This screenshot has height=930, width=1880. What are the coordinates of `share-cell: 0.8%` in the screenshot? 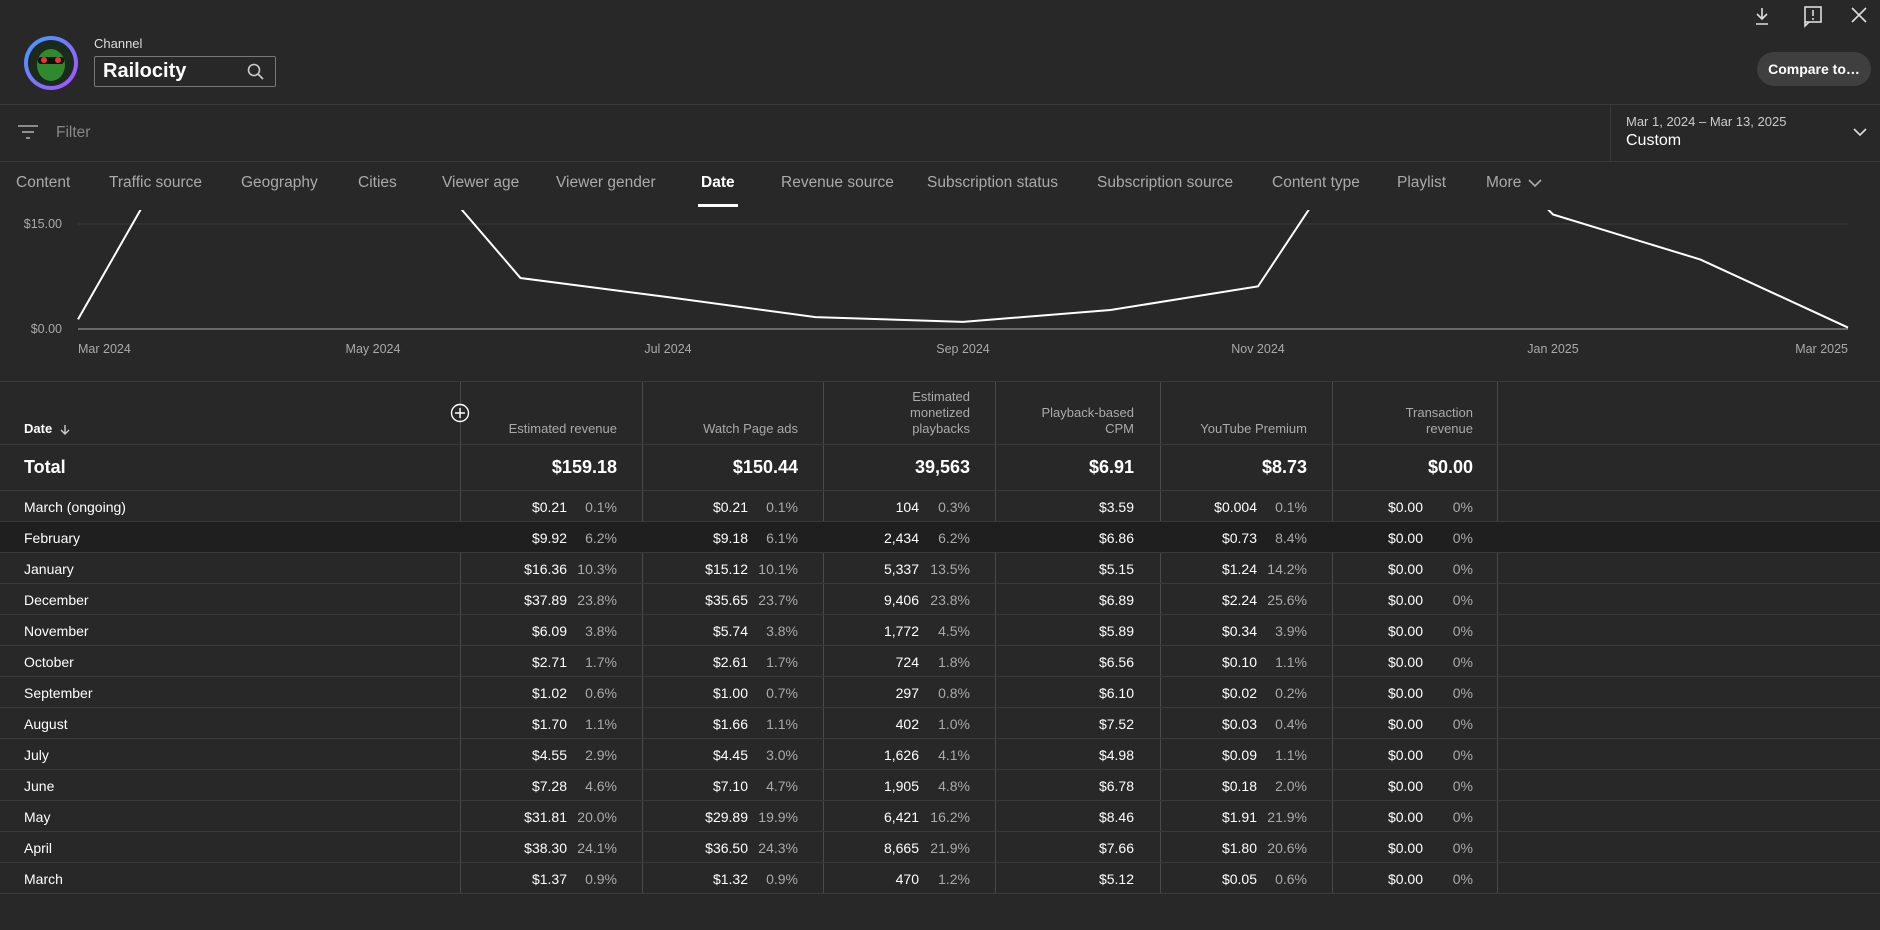 It's located at (954, 693).